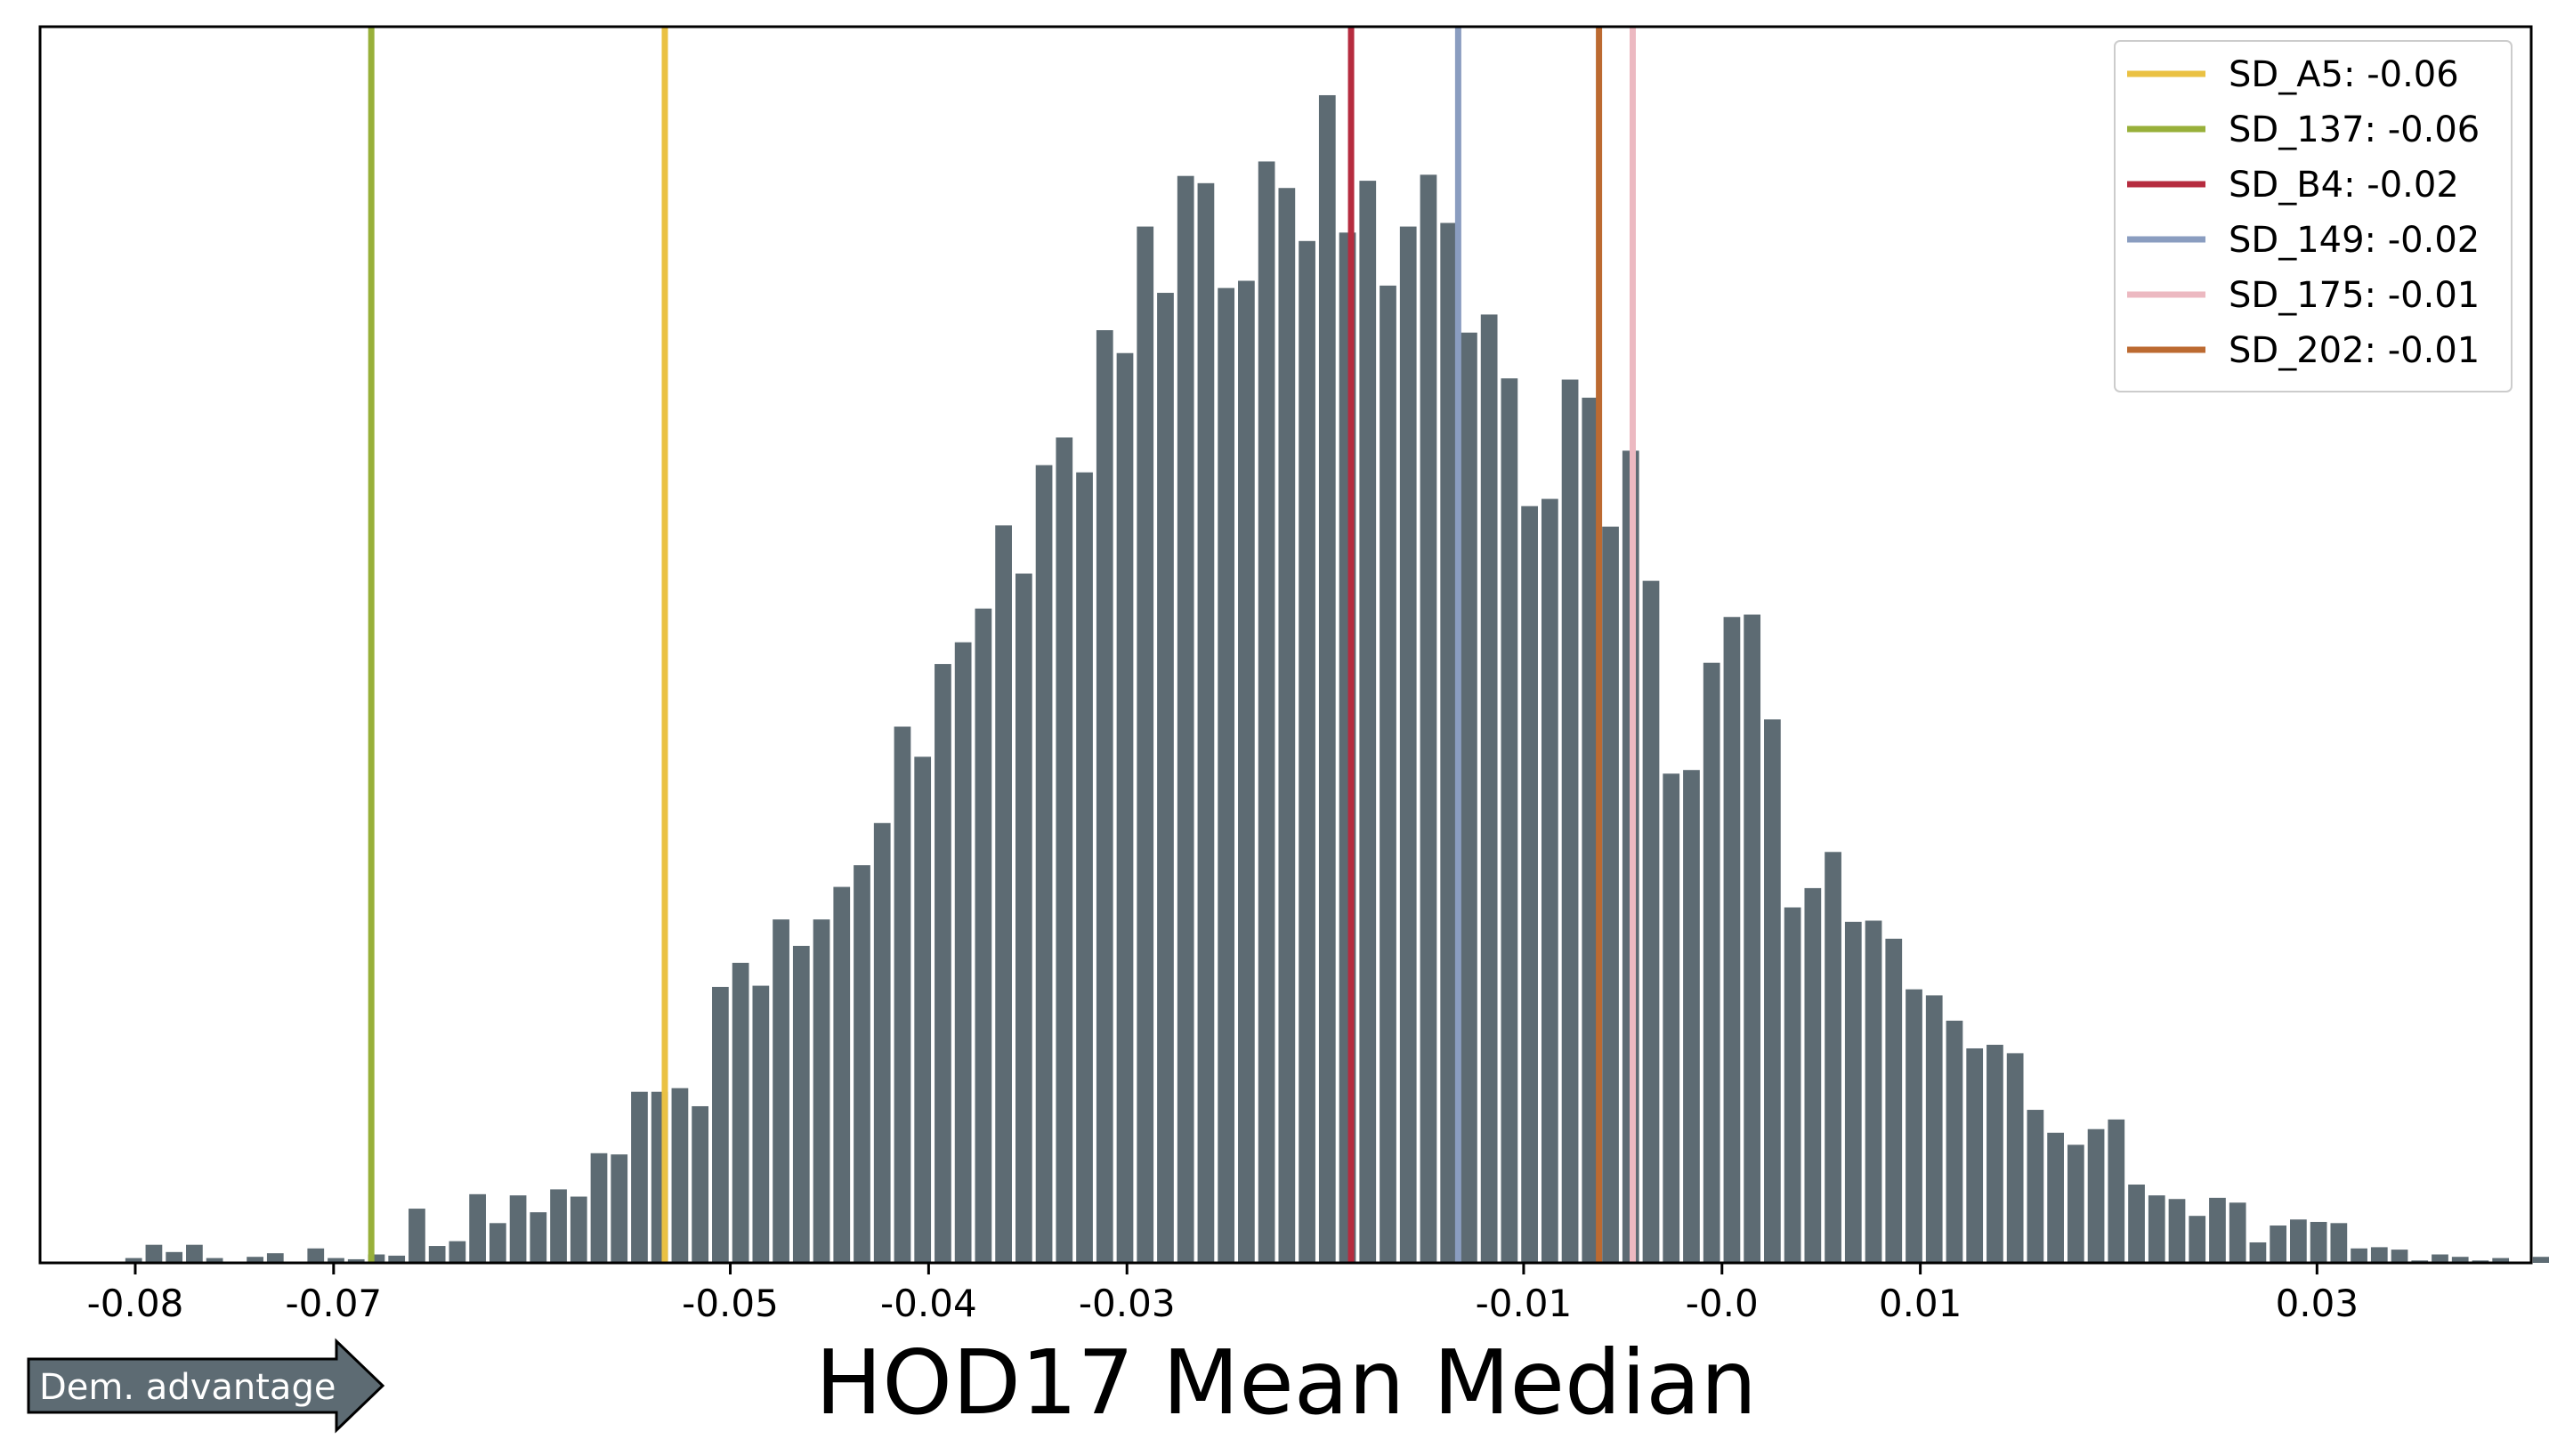 The image size is (2549, 1456). Describe the element at coordinates (1286, 1383) in the screenshot. I see `x-axis-label: HOD17 Mean Median` at that location.